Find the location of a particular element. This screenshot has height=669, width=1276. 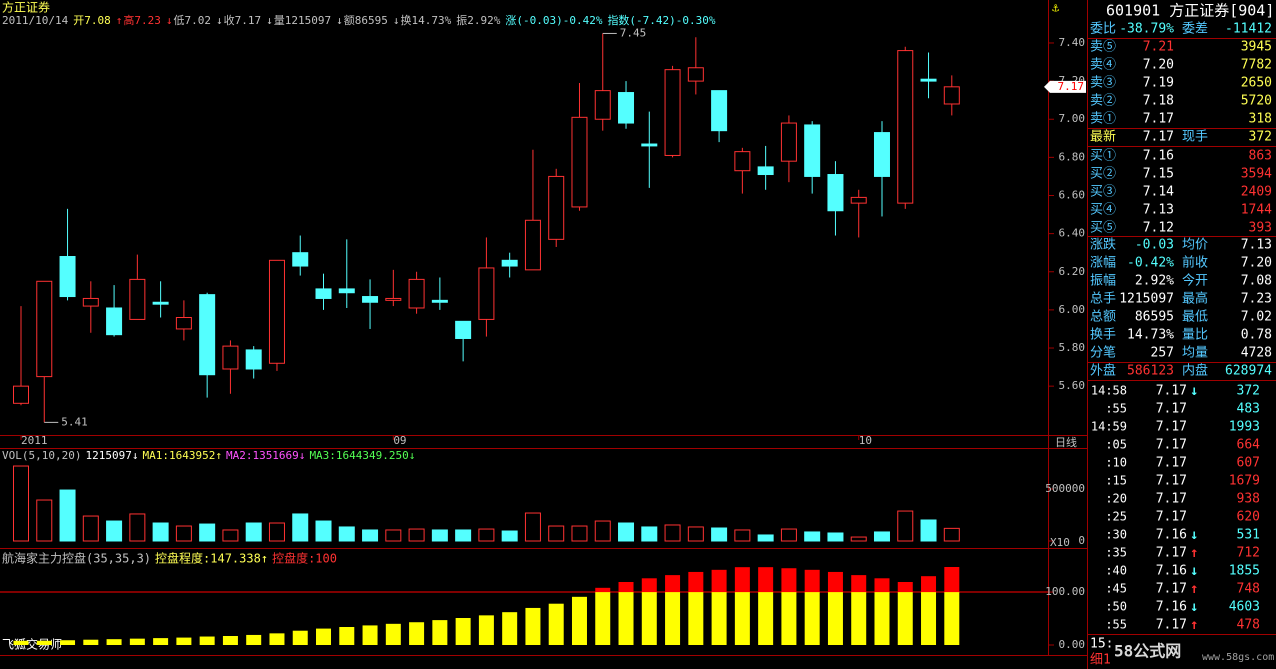

tick-volume: 620 is located at coordinates (1248, 517).